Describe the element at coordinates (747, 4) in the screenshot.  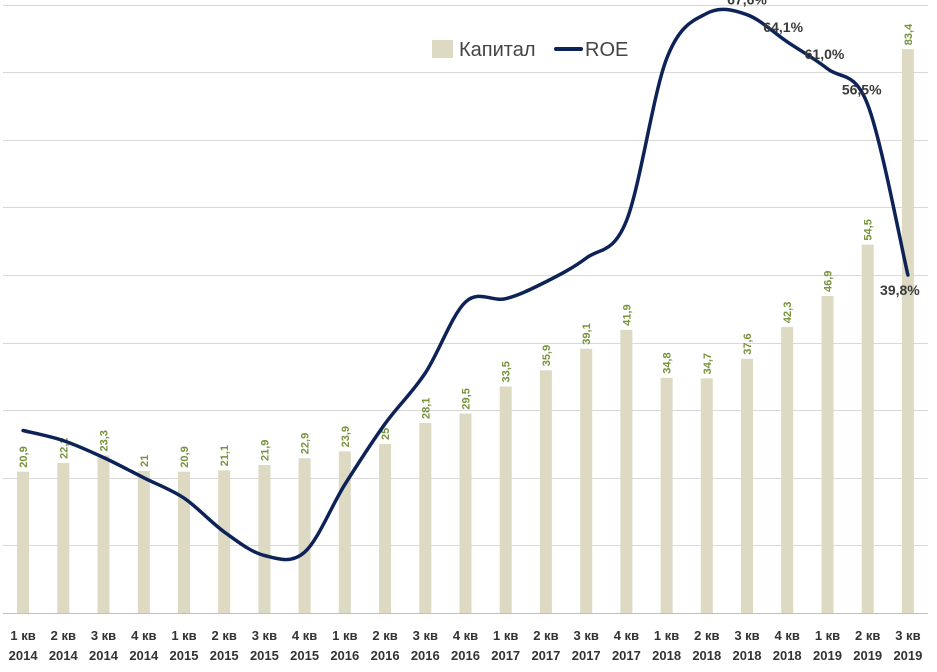
I see `roe-data-label: 67,6%` at that location.